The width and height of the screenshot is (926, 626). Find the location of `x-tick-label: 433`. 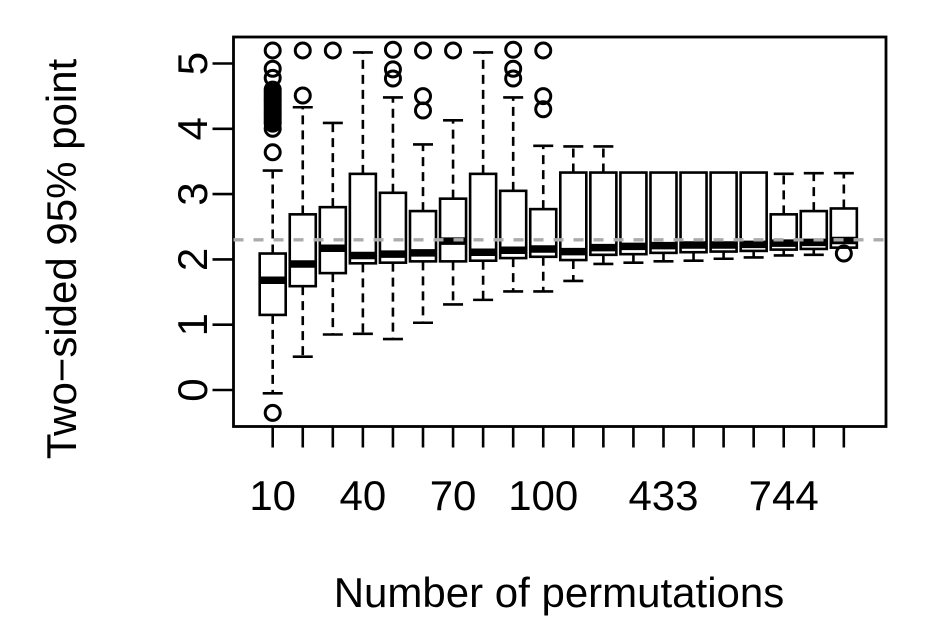

x-tick-label: 433 is located at coordinates (663, 495).